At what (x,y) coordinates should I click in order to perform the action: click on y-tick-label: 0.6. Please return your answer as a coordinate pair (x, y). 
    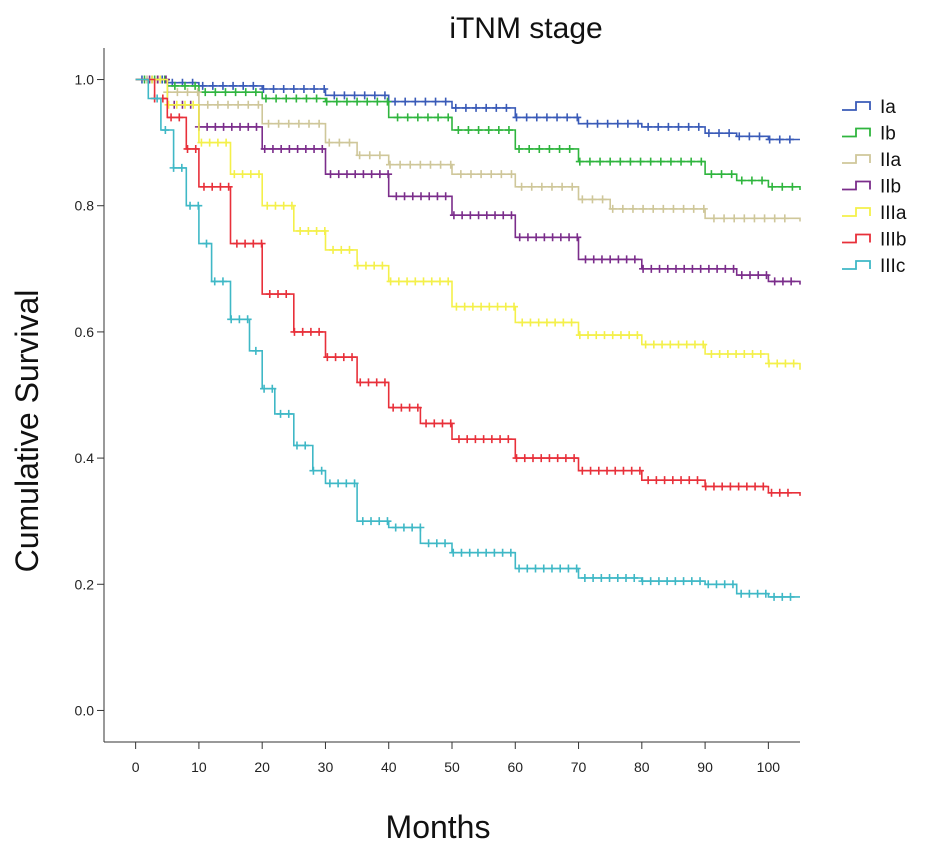
    Looking at the image, I should click on (85, 332).